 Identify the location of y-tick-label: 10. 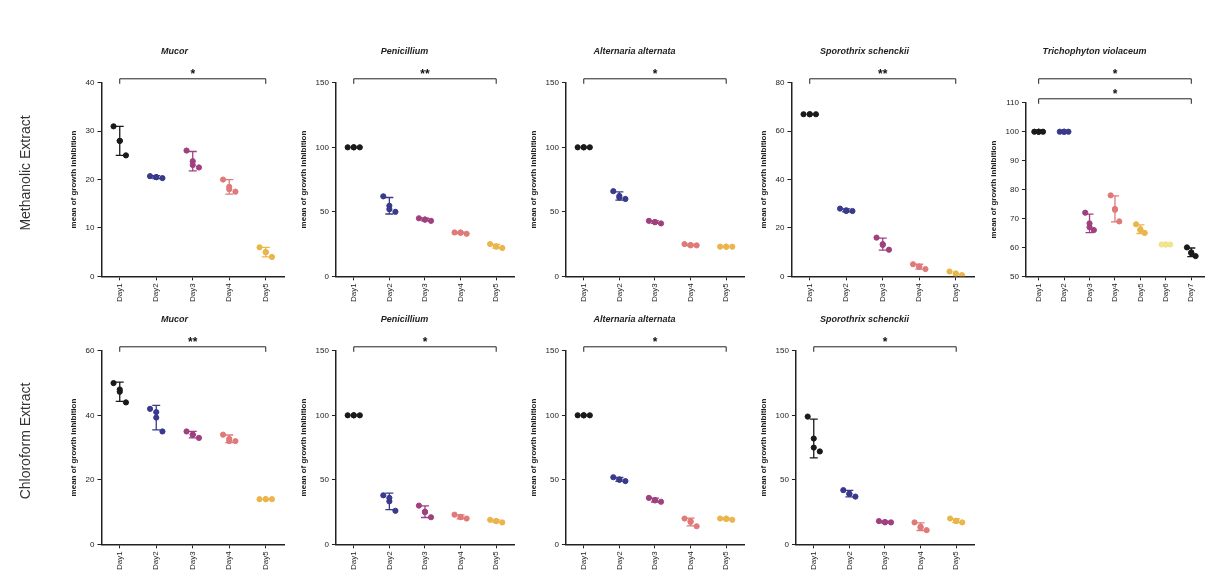
(90, 228).